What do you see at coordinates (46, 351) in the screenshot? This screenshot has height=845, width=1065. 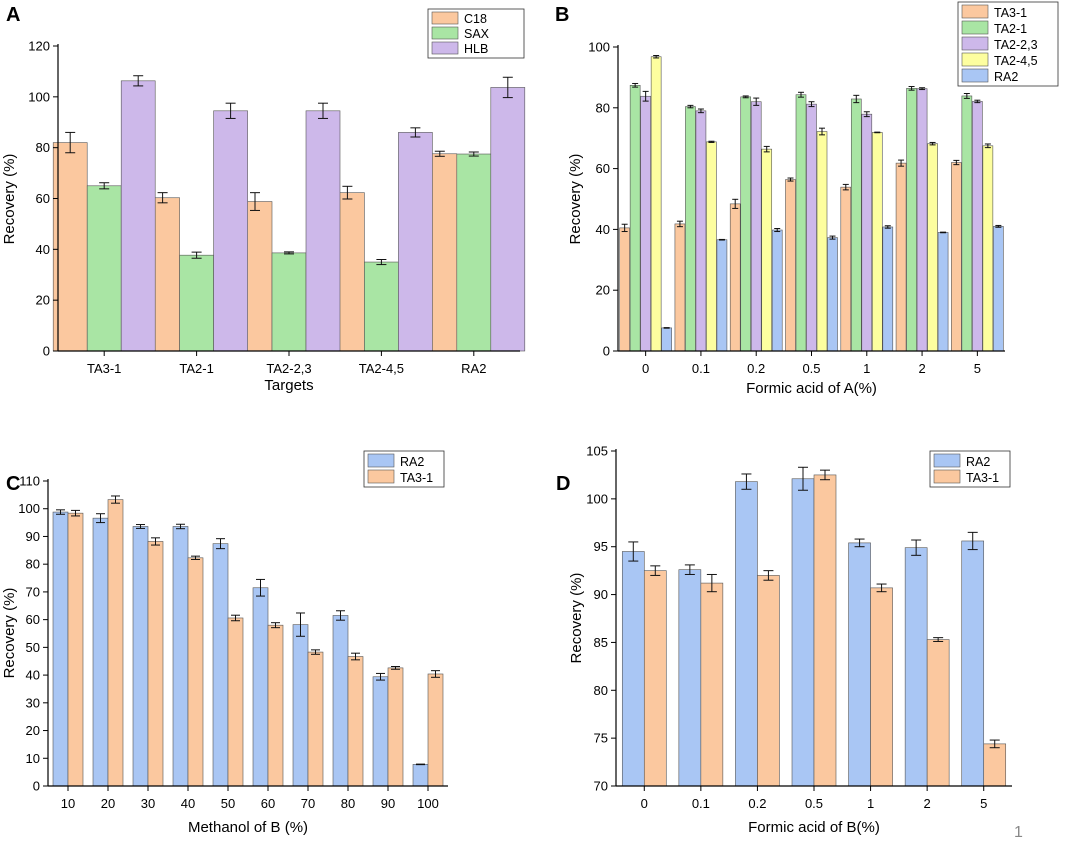 I see `y-tick-label: 0` at bounding box center [46, 351].